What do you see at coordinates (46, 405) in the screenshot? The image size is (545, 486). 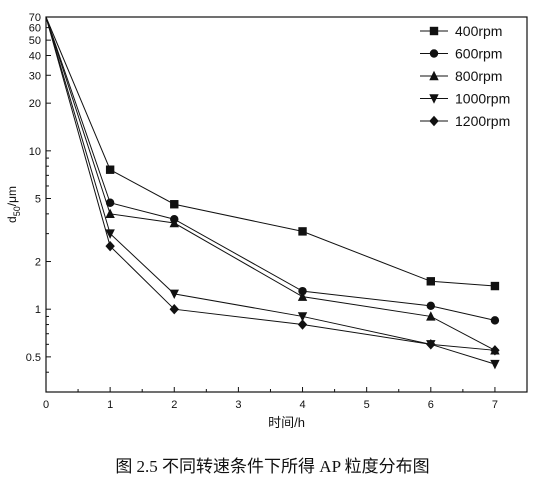 I see `x-tick-label: 0` at bounding box center [46, 405].